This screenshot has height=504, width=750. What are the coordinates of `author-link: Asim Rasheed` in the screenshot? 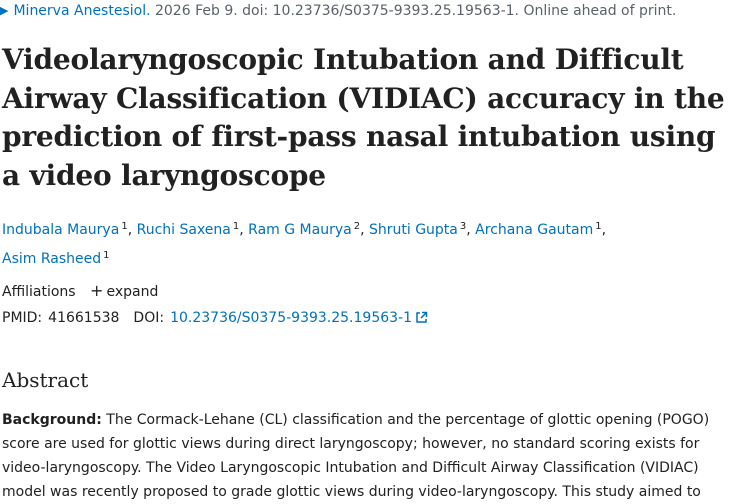 It's located at (52, 259).